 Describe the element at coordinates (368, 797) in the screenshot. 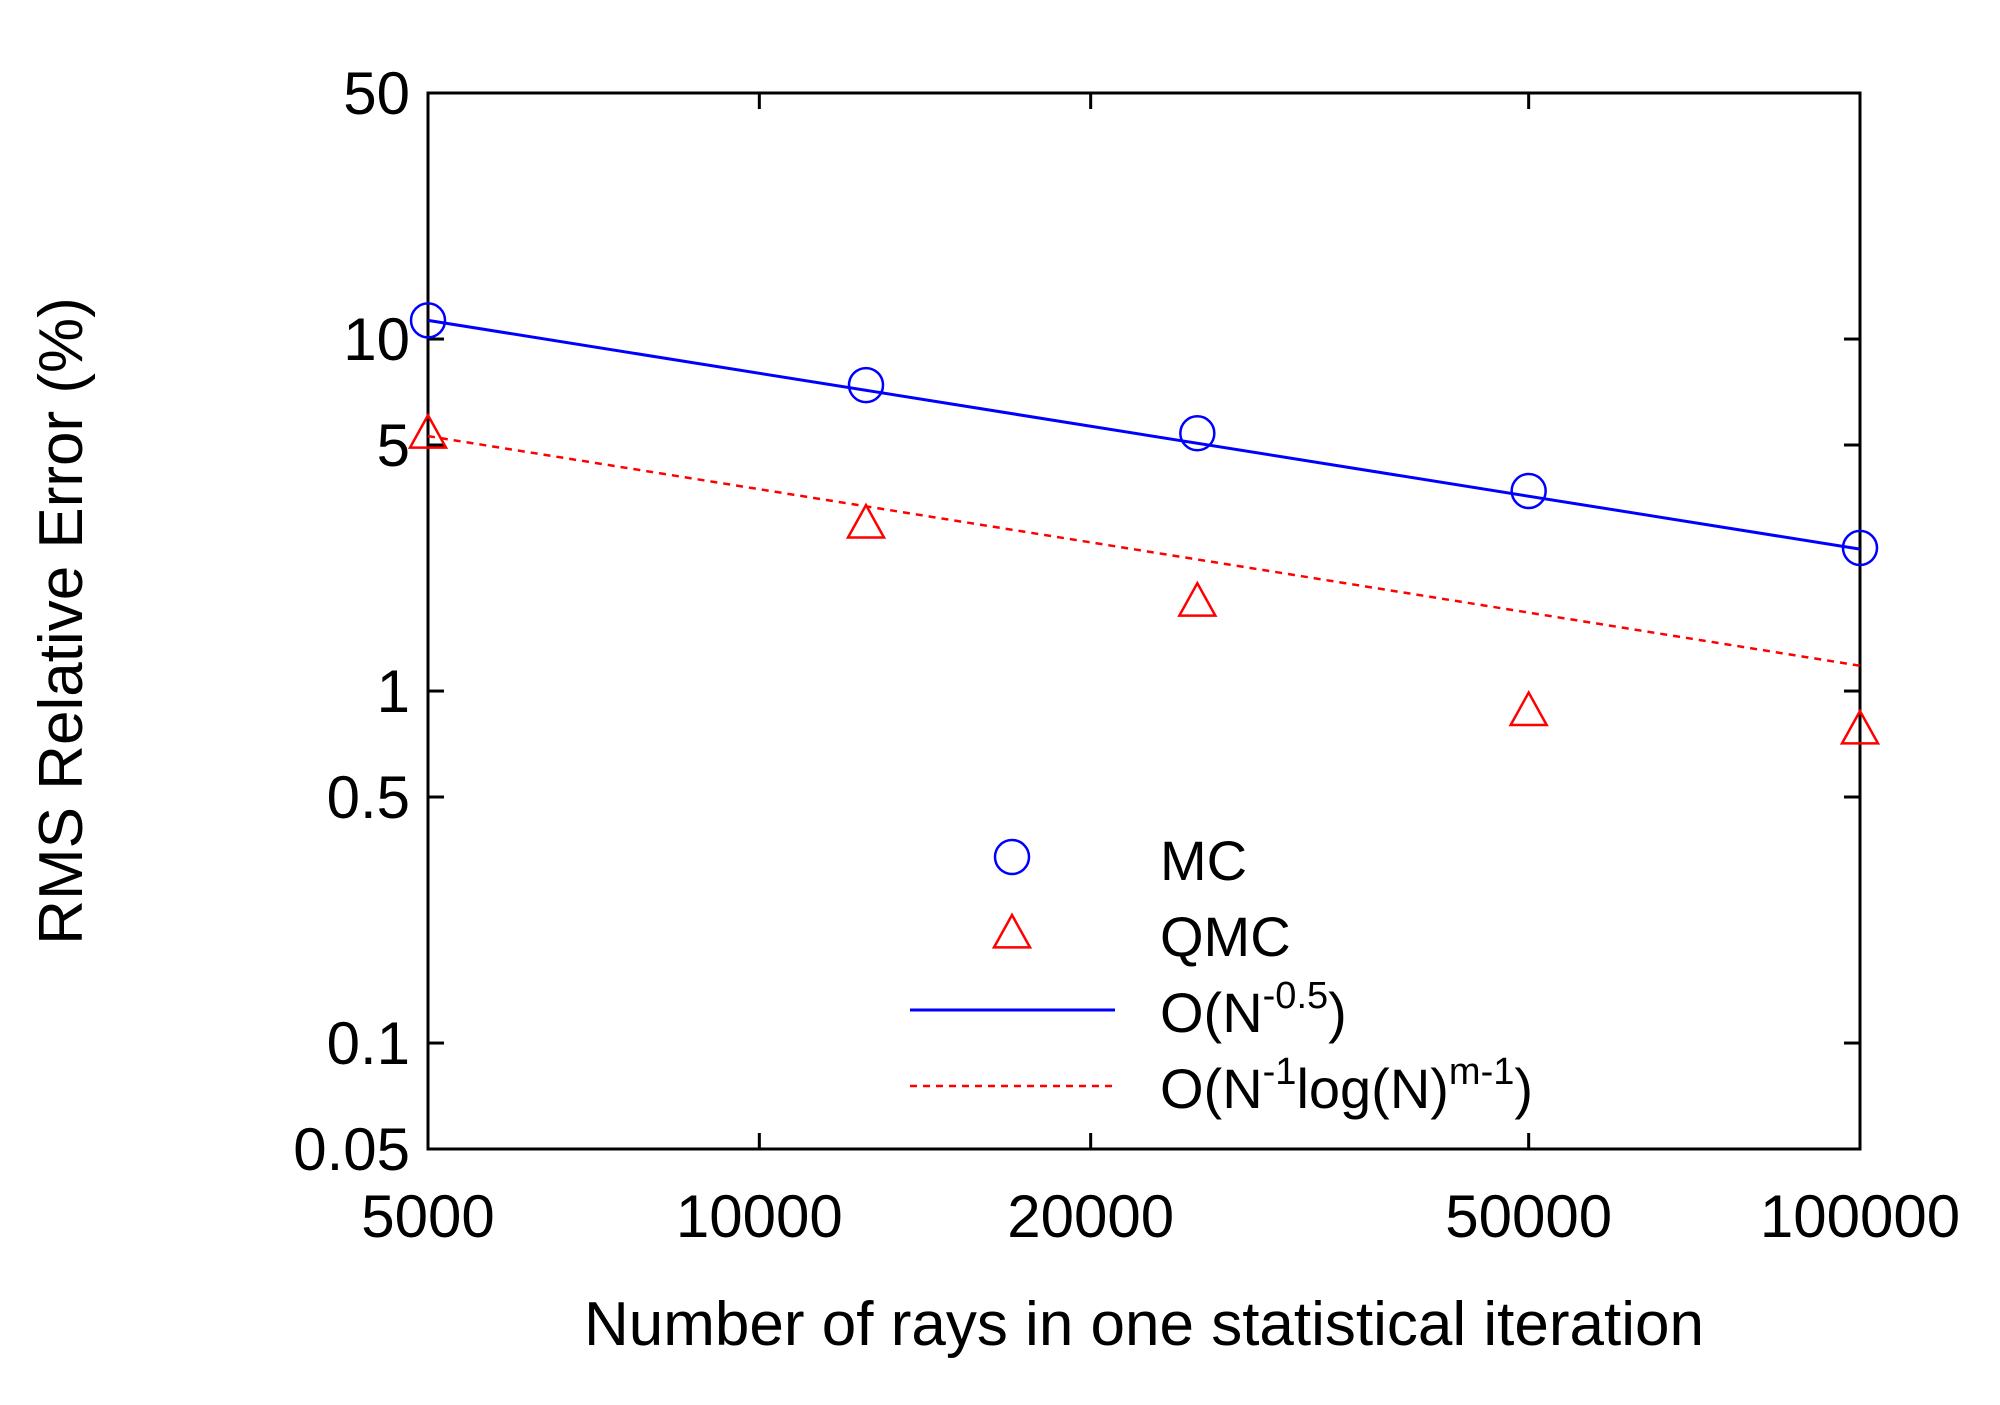

I see `y-tick-label: 0.5` at that location.